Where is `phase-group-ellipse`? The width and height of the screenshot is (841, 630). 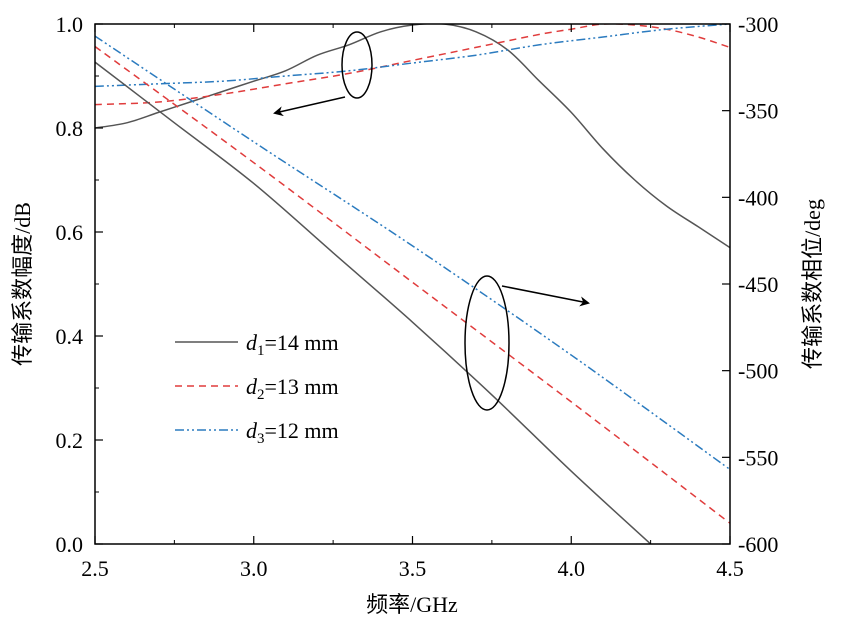 phase-group-ellipse is located at coordinates (487, 343).